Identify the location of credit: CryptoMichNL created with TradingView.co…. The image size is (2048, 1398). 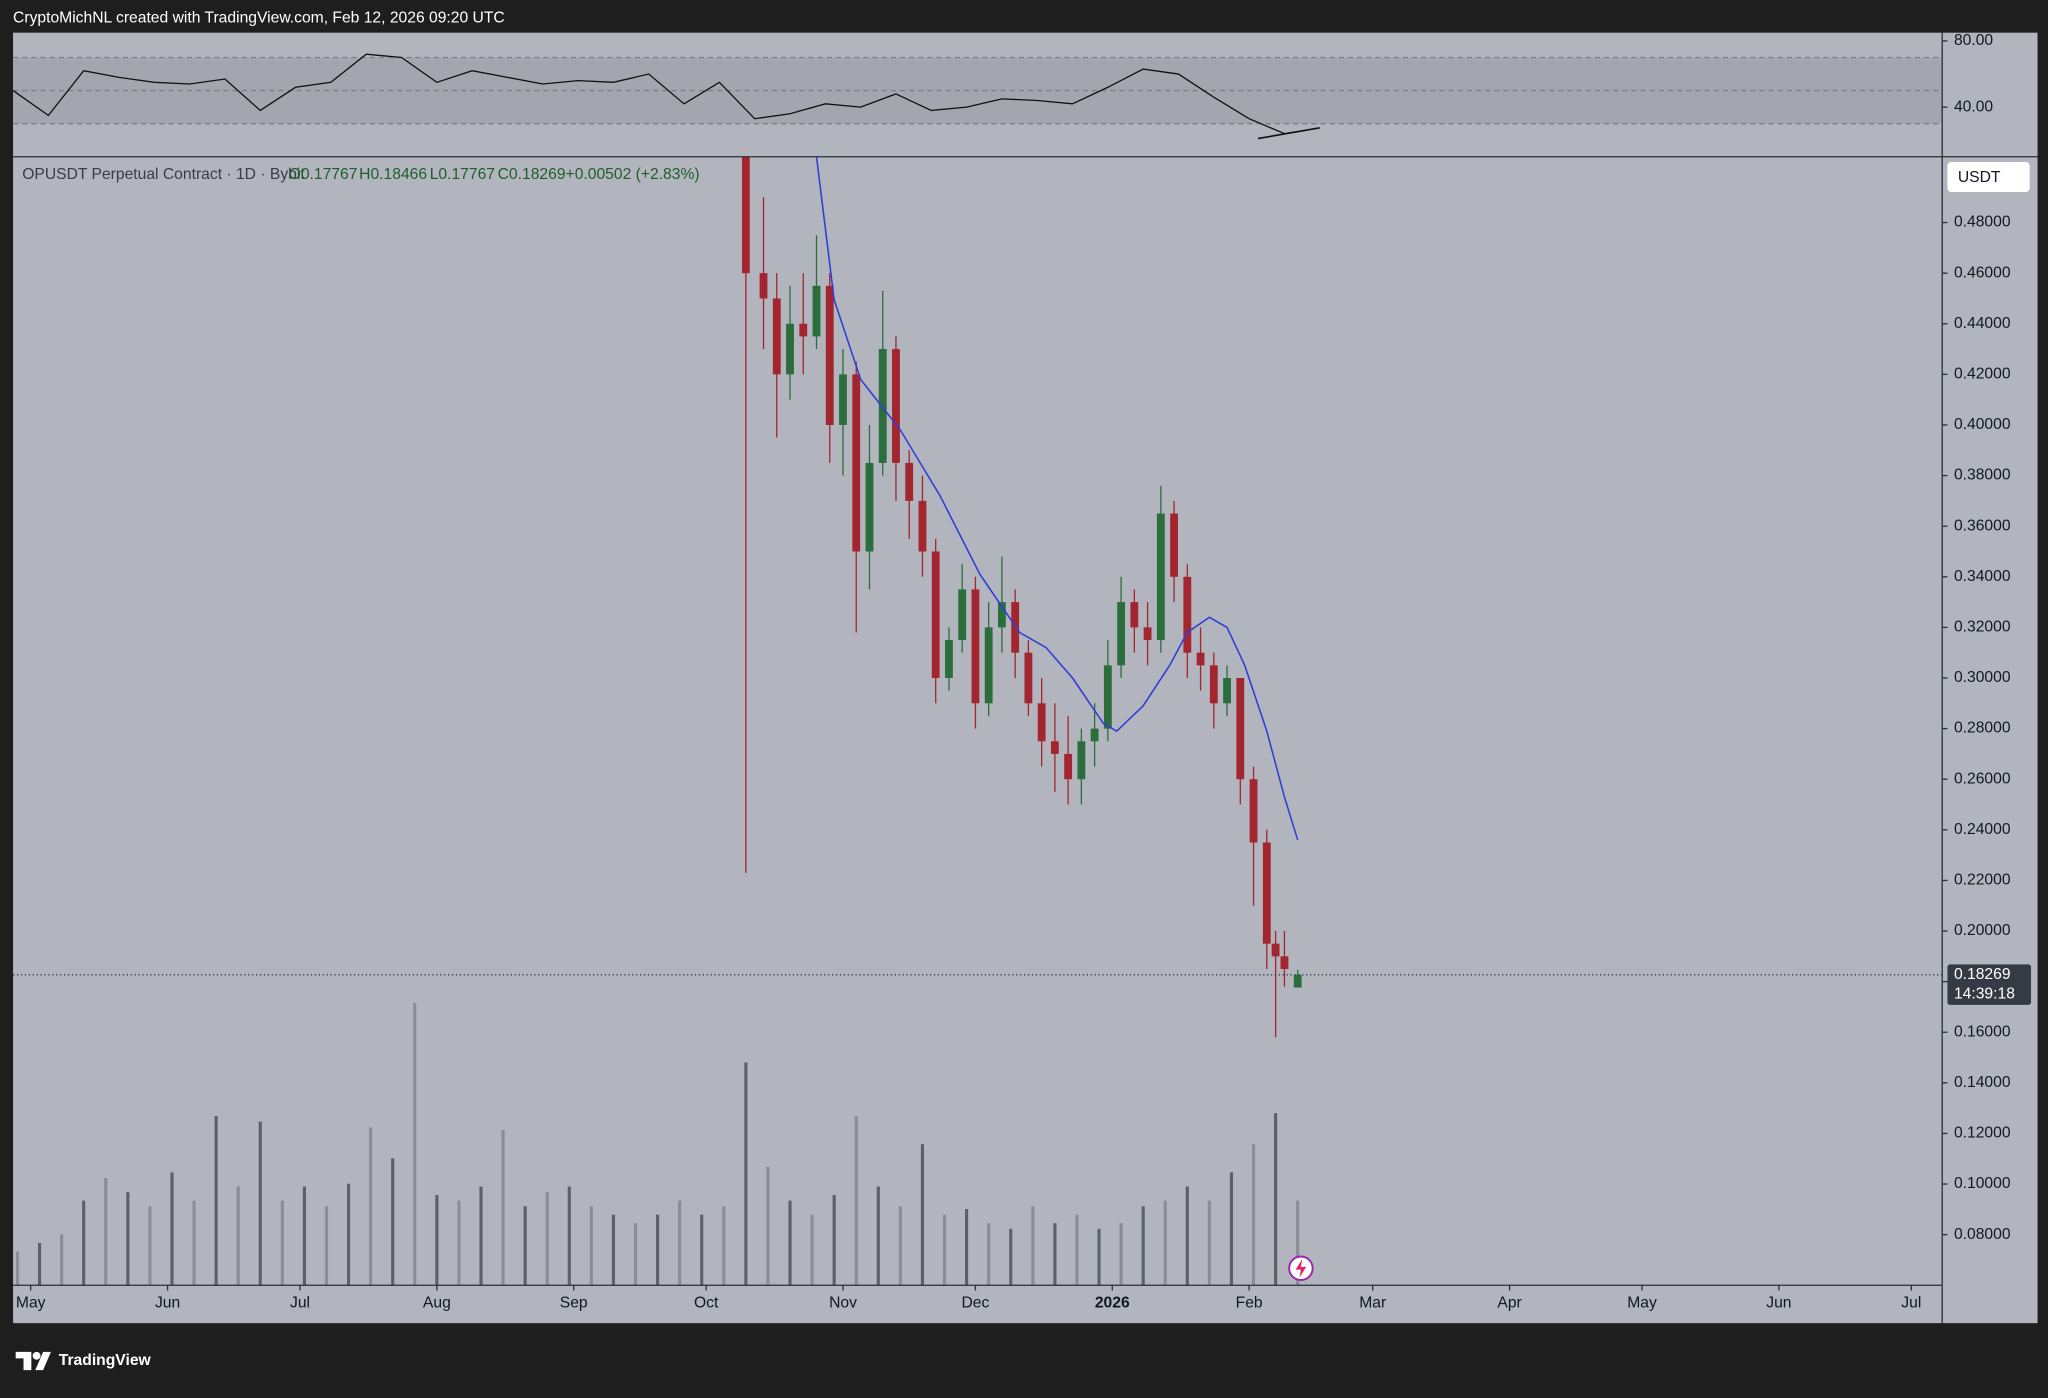
(259, 17).